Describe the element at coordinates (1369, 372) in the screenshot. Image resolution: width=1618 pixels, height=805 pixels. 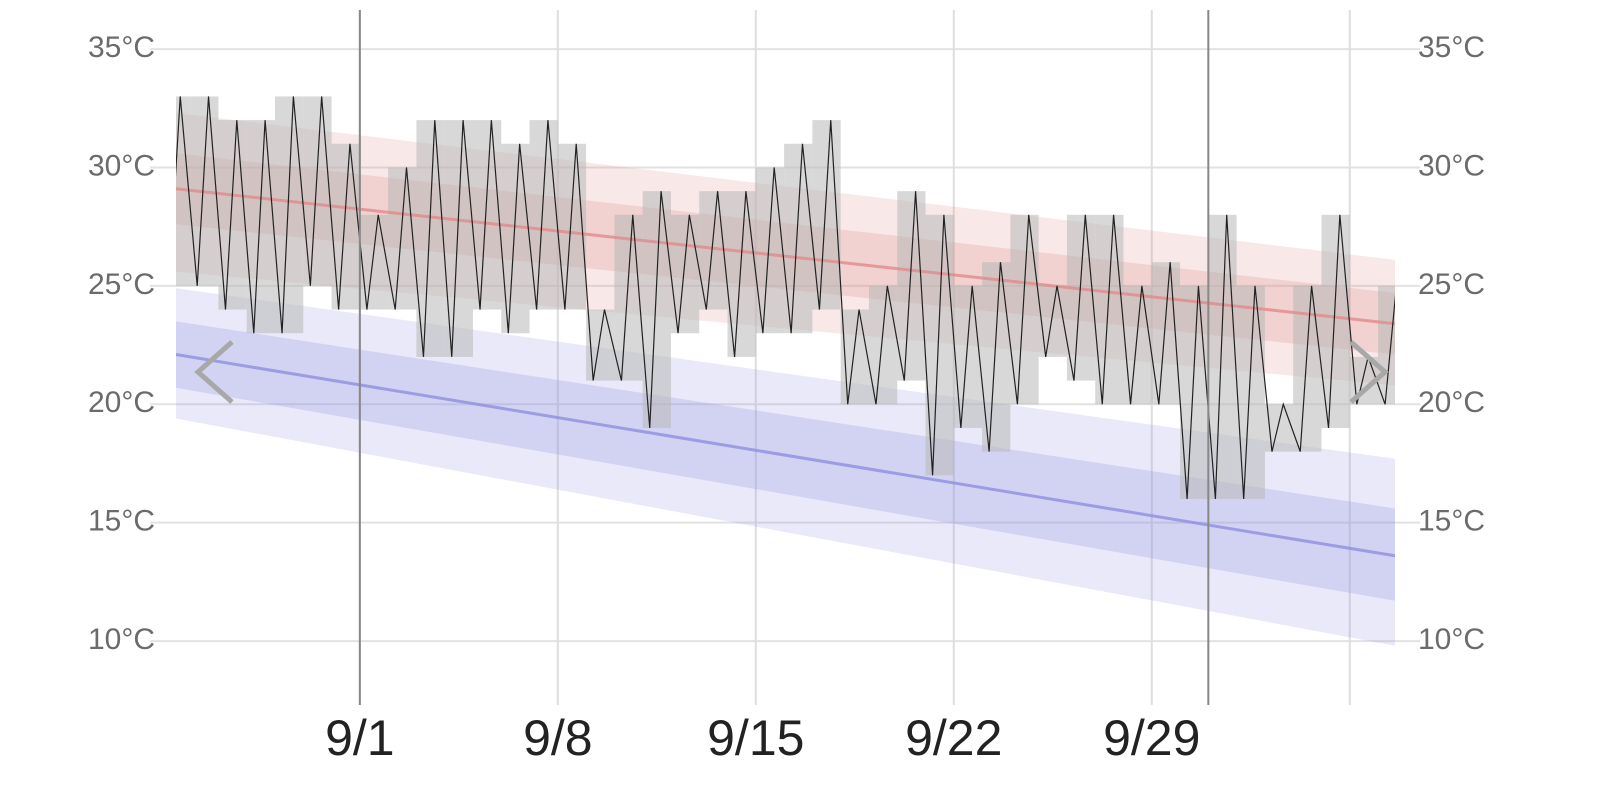
I see `next-button` at that location.